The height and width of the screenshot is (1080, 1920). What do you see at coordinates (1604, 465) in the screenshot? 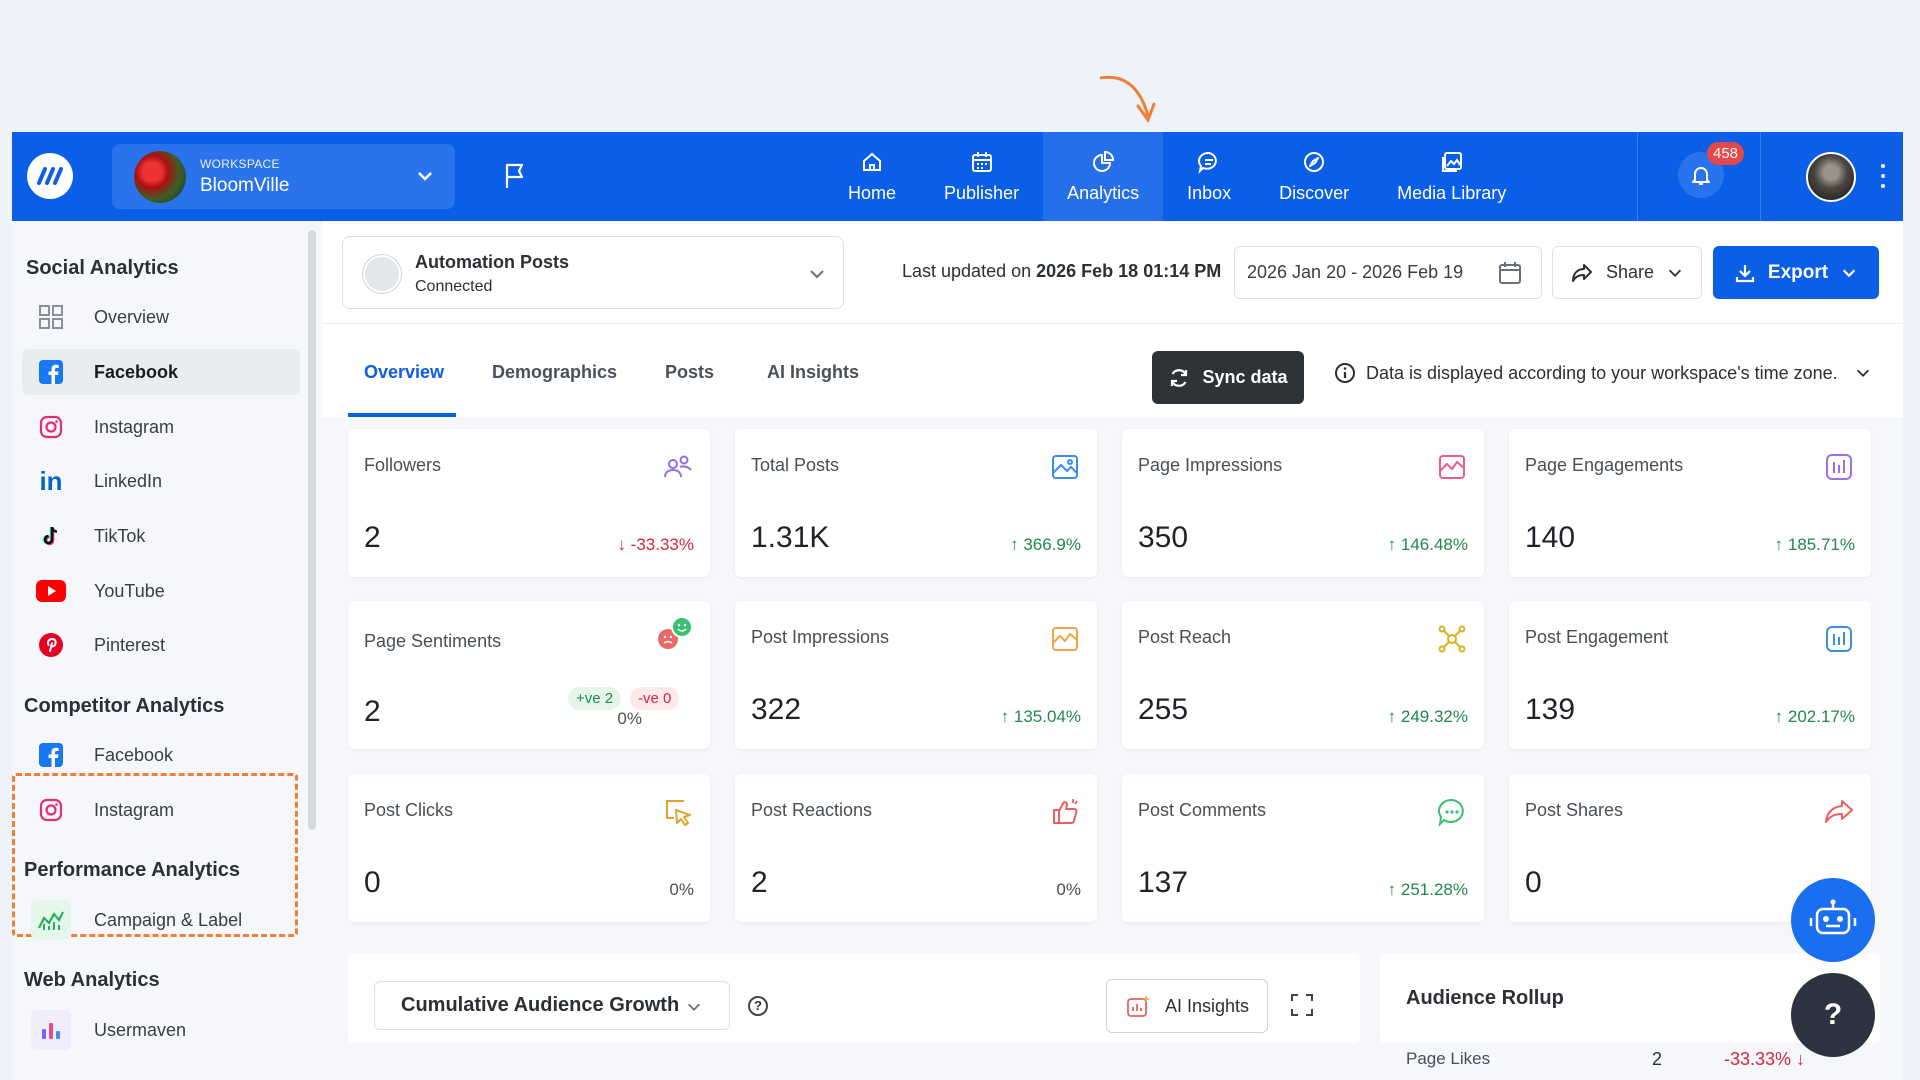
I see `metric-label: Page Engagements` at bounding box center [1604, 465].